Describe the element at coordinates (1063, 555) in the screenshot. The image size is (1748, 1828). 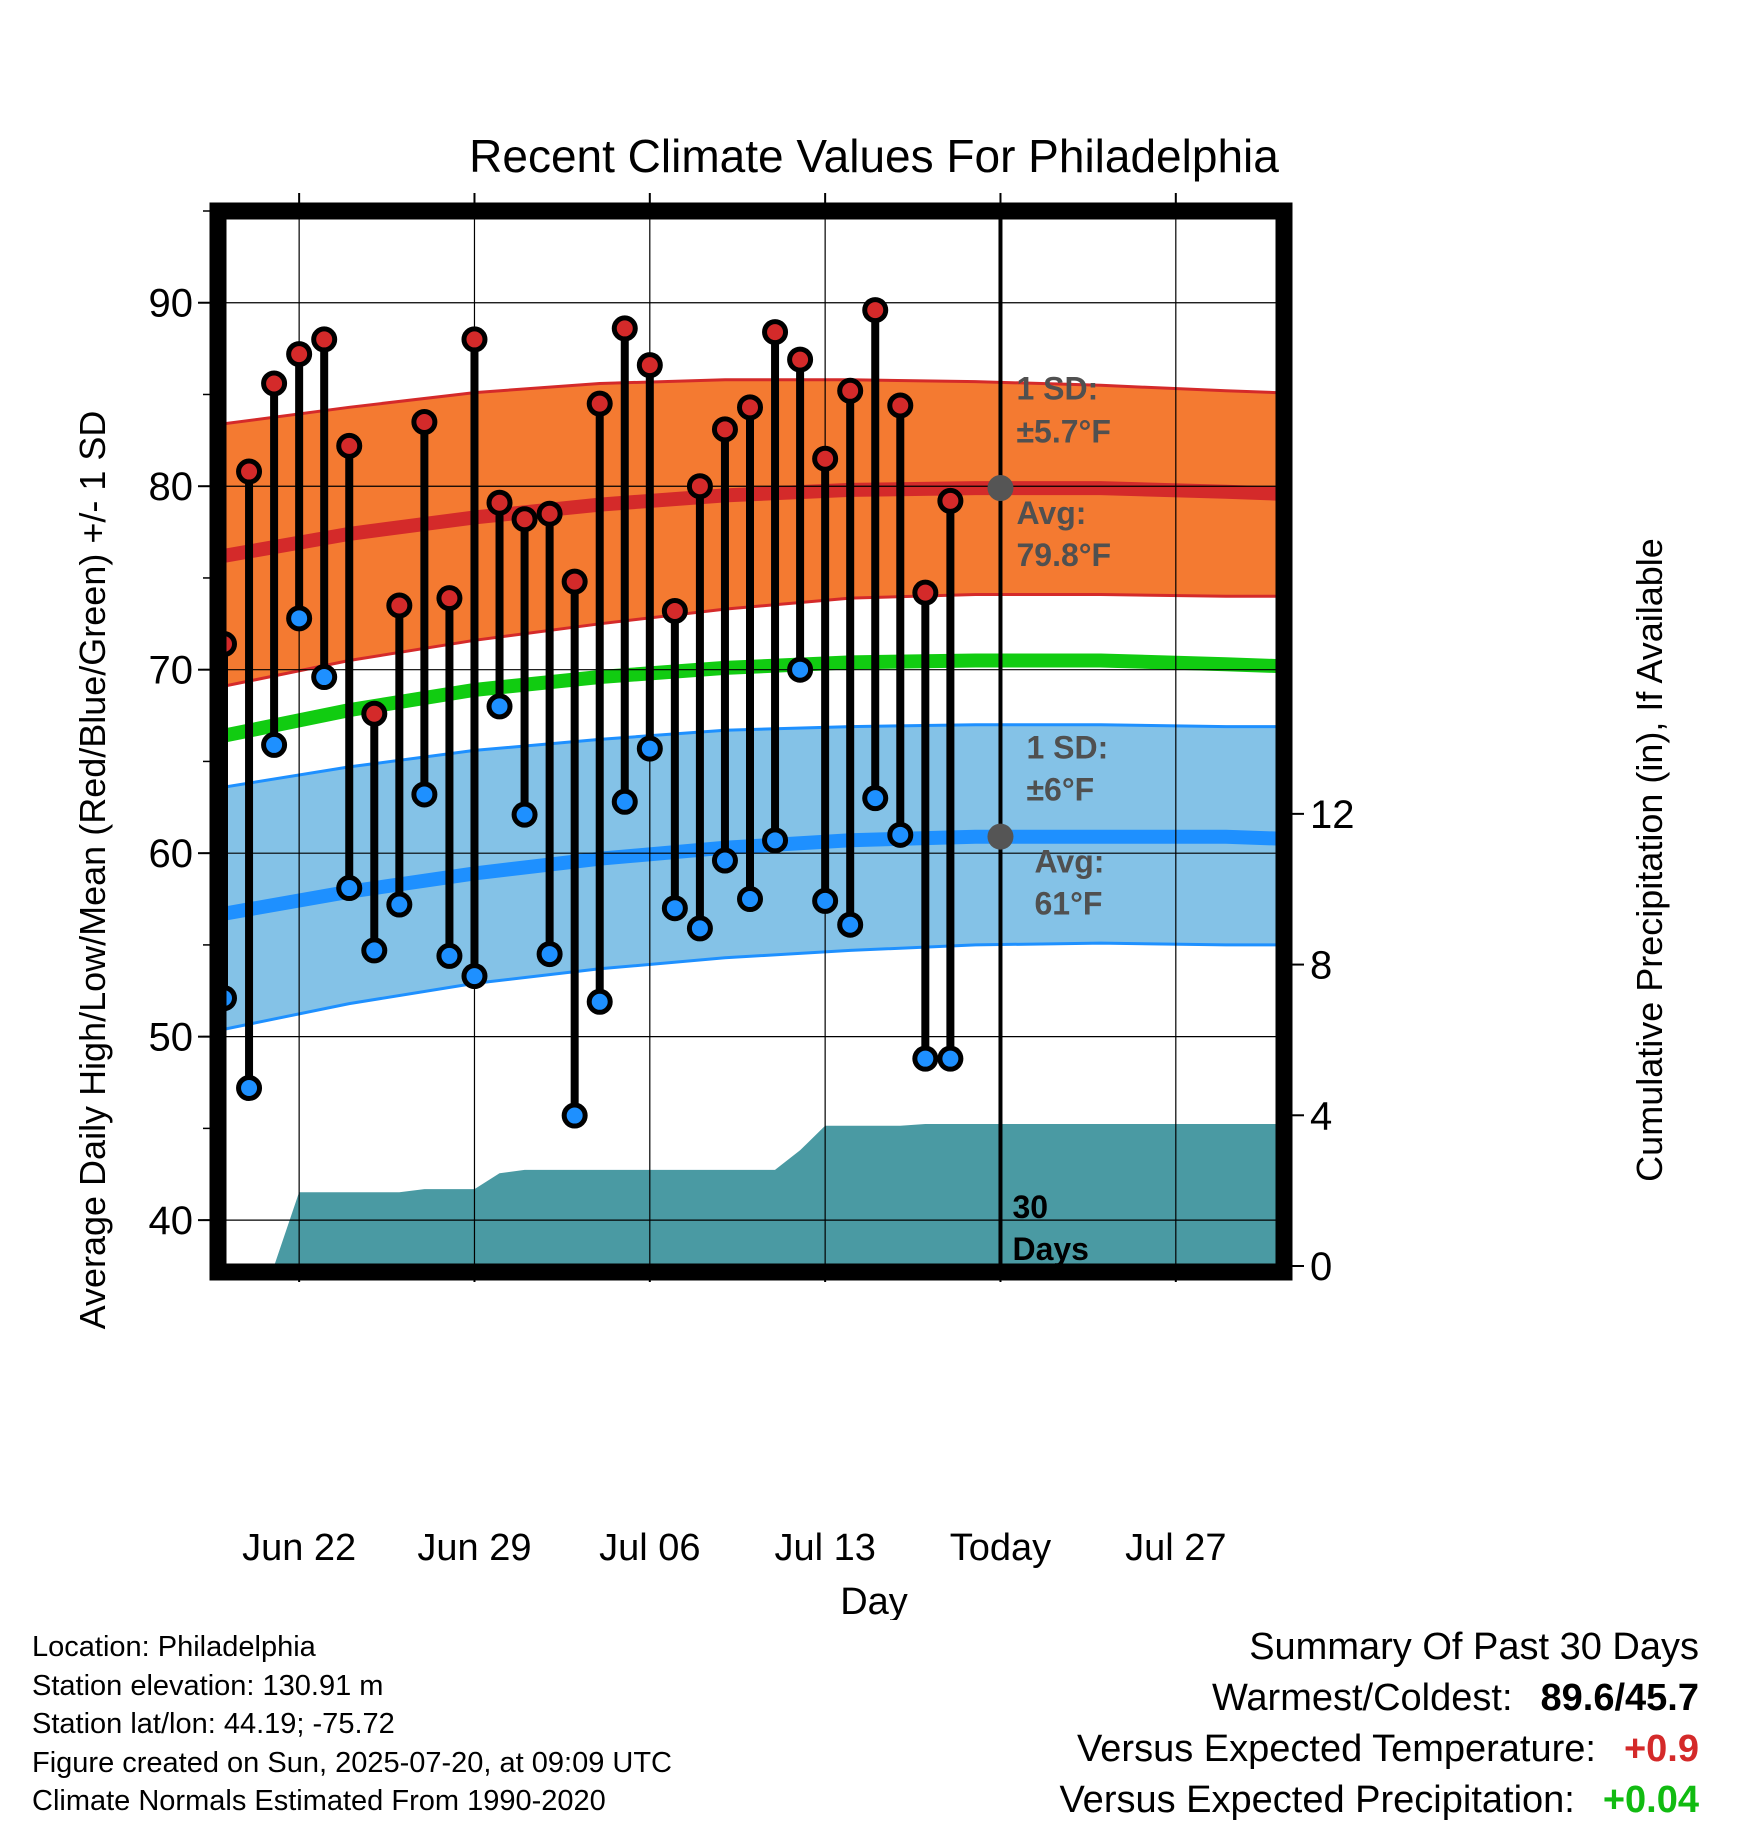
I see `high-avg-value: 79.8°F` at that location.